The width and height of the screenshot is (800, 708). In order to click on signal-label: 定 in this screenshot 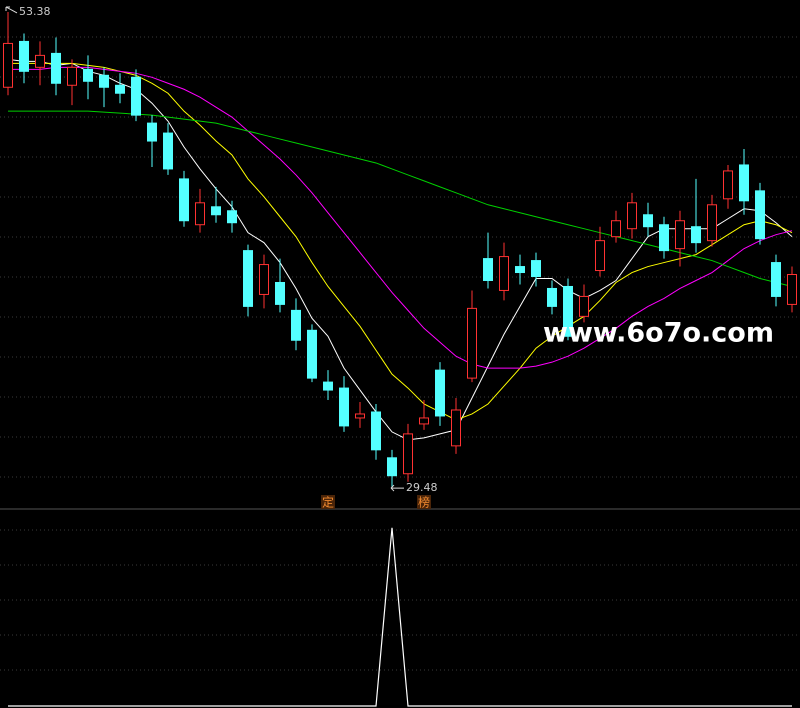, I will do `click(328, 502)`.